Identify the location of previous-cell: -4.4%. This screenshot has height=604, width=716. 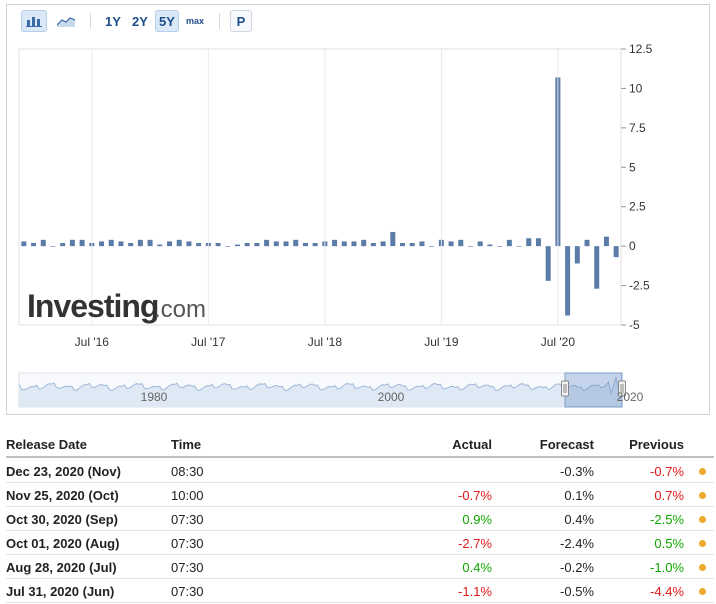
(667, 591).